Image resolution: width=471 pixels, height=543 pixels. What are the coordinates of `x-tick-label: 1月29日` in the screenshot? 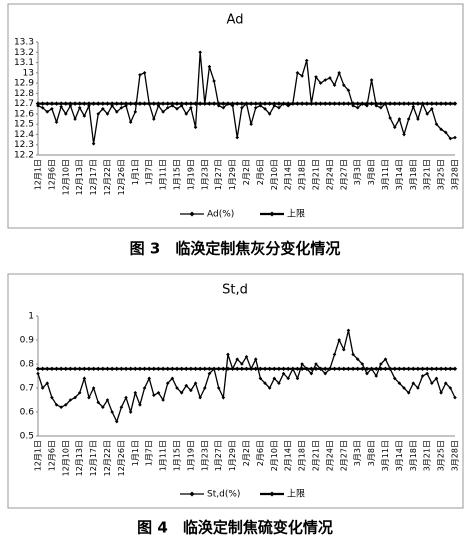 It's located at (232, 174).